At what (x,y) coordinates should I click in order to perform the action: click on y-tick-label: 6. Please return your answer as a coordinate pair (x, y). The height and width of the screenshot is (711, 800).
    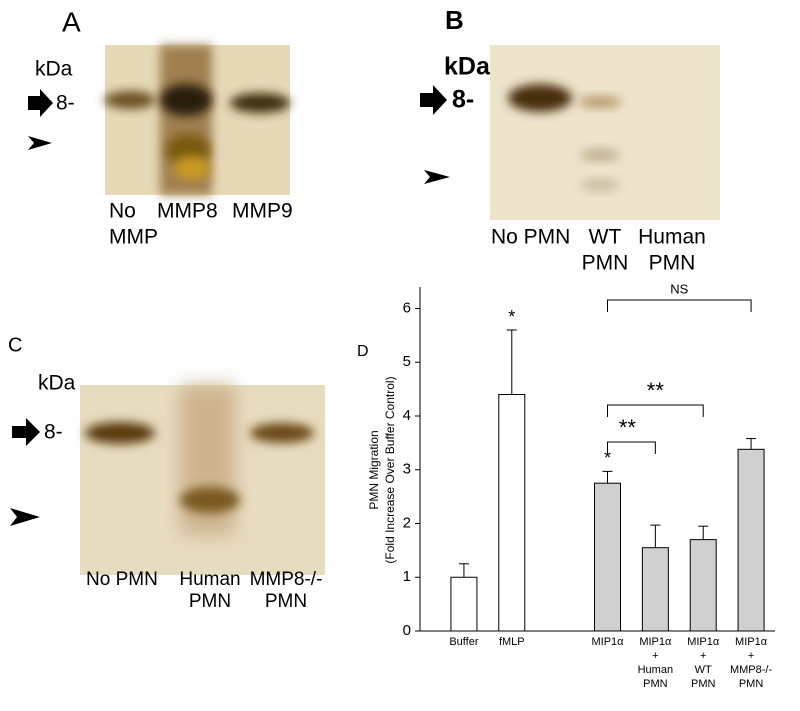
    Looking at the image, I should click on (407, 307).